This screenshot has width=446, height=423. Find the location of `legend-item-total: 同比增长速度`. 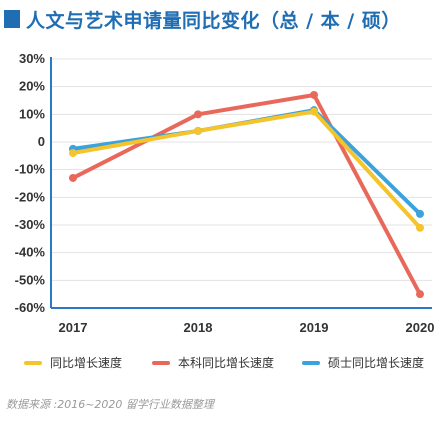

legend-item-total: 同比增长速度 is located at coordinates (73, 362).